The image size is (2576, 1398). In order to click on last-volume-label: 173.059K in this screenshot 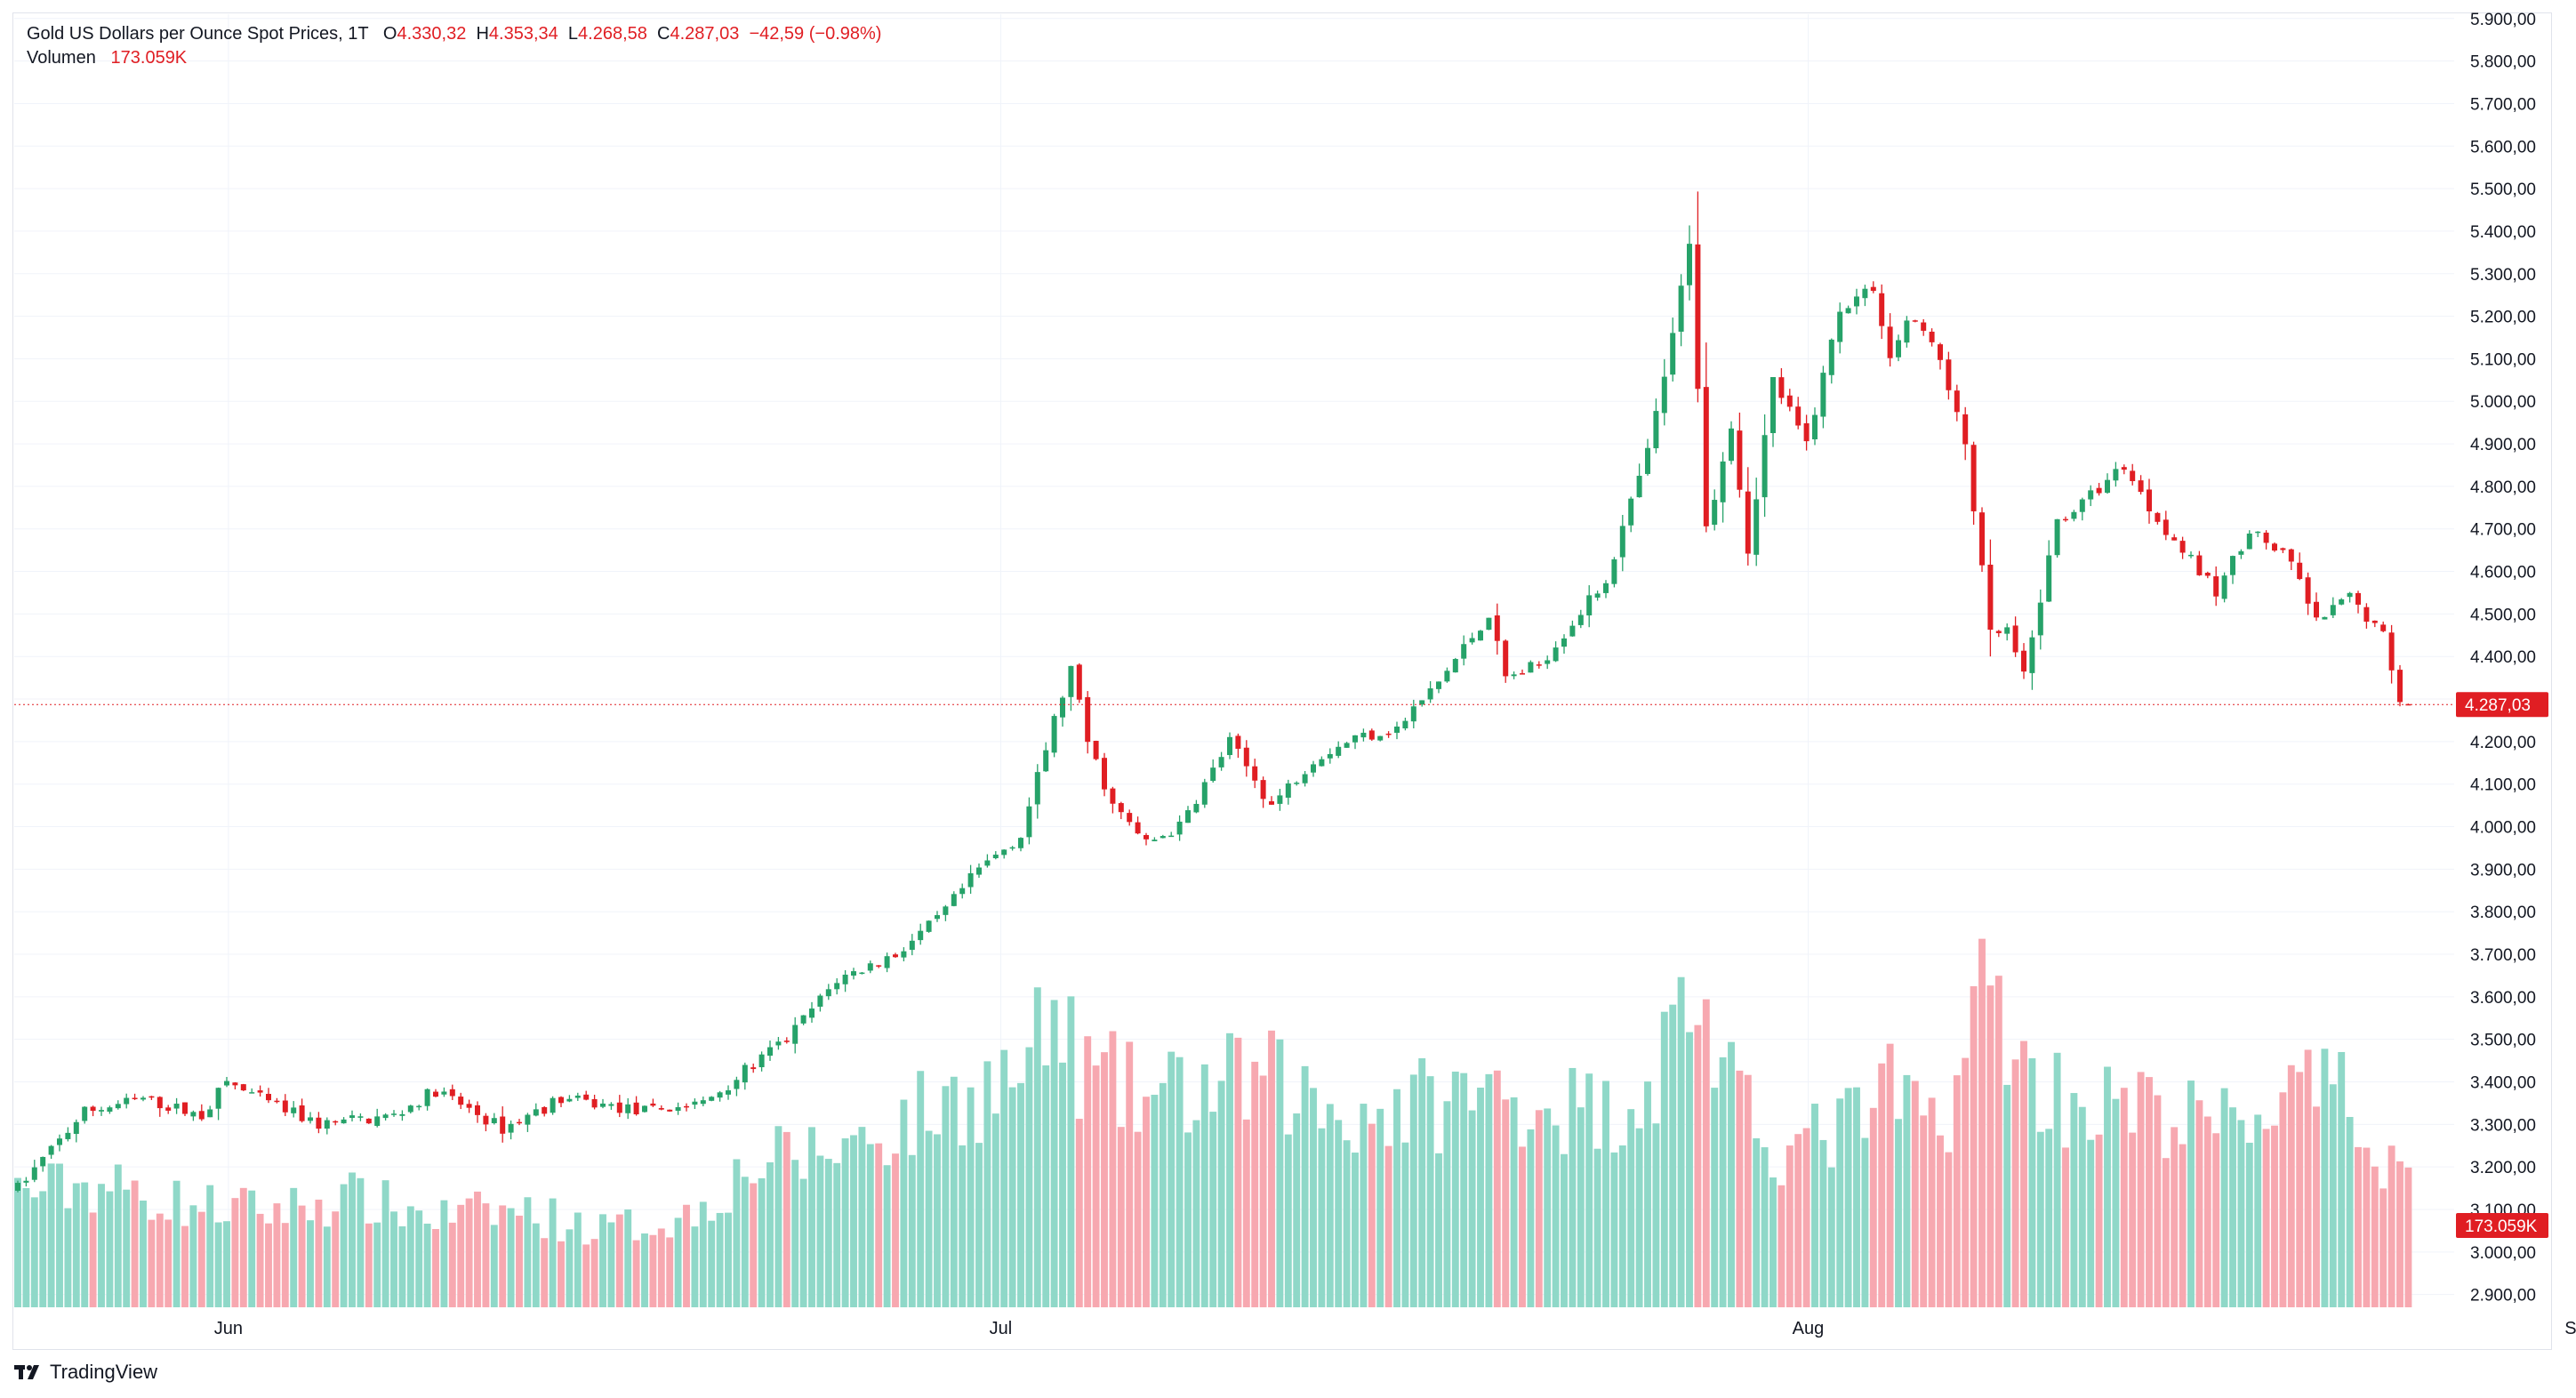, I will do `click(2501, 1226)`.